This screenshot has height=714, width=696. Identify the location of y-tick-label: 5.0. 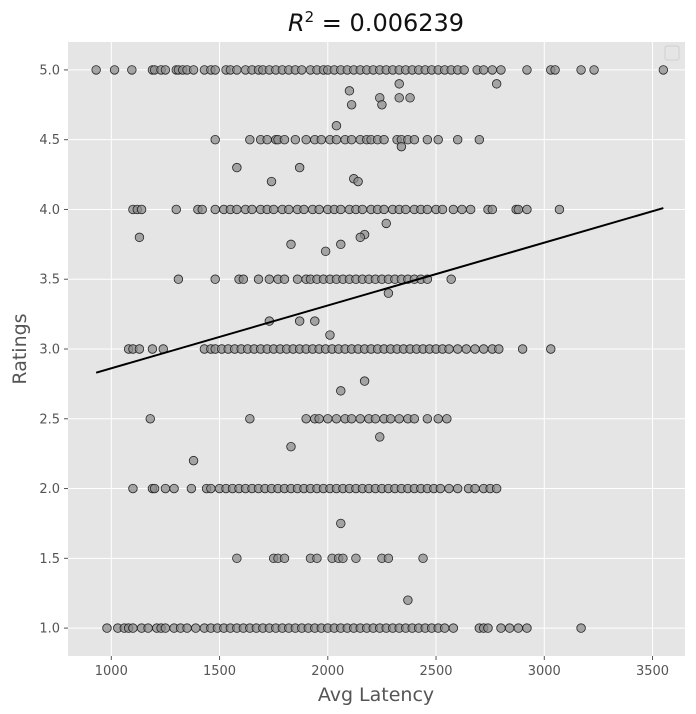
(49, 70).